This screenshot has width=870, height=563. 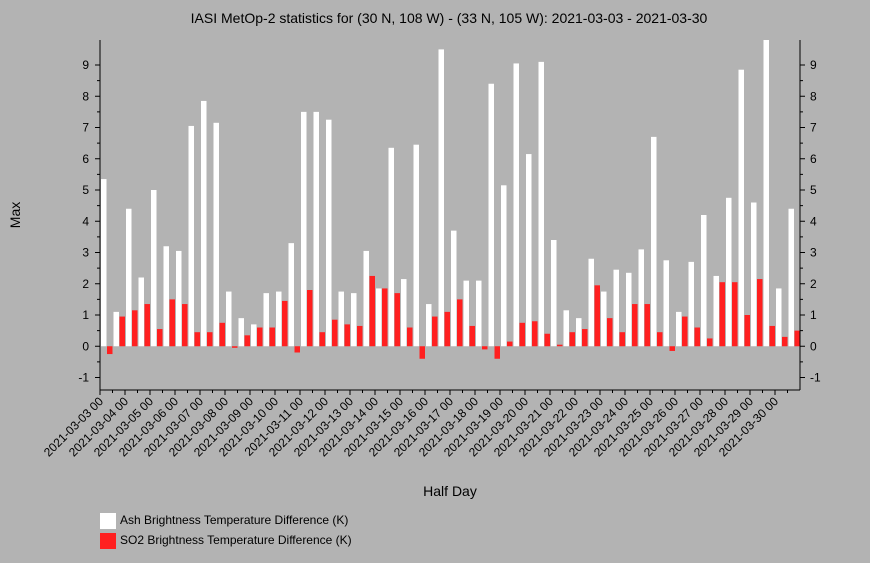 What do you see at coordinates (85, 346) in the screenshot?
I see `y-tick-label-left: 0` at bounding box center [85, 346].